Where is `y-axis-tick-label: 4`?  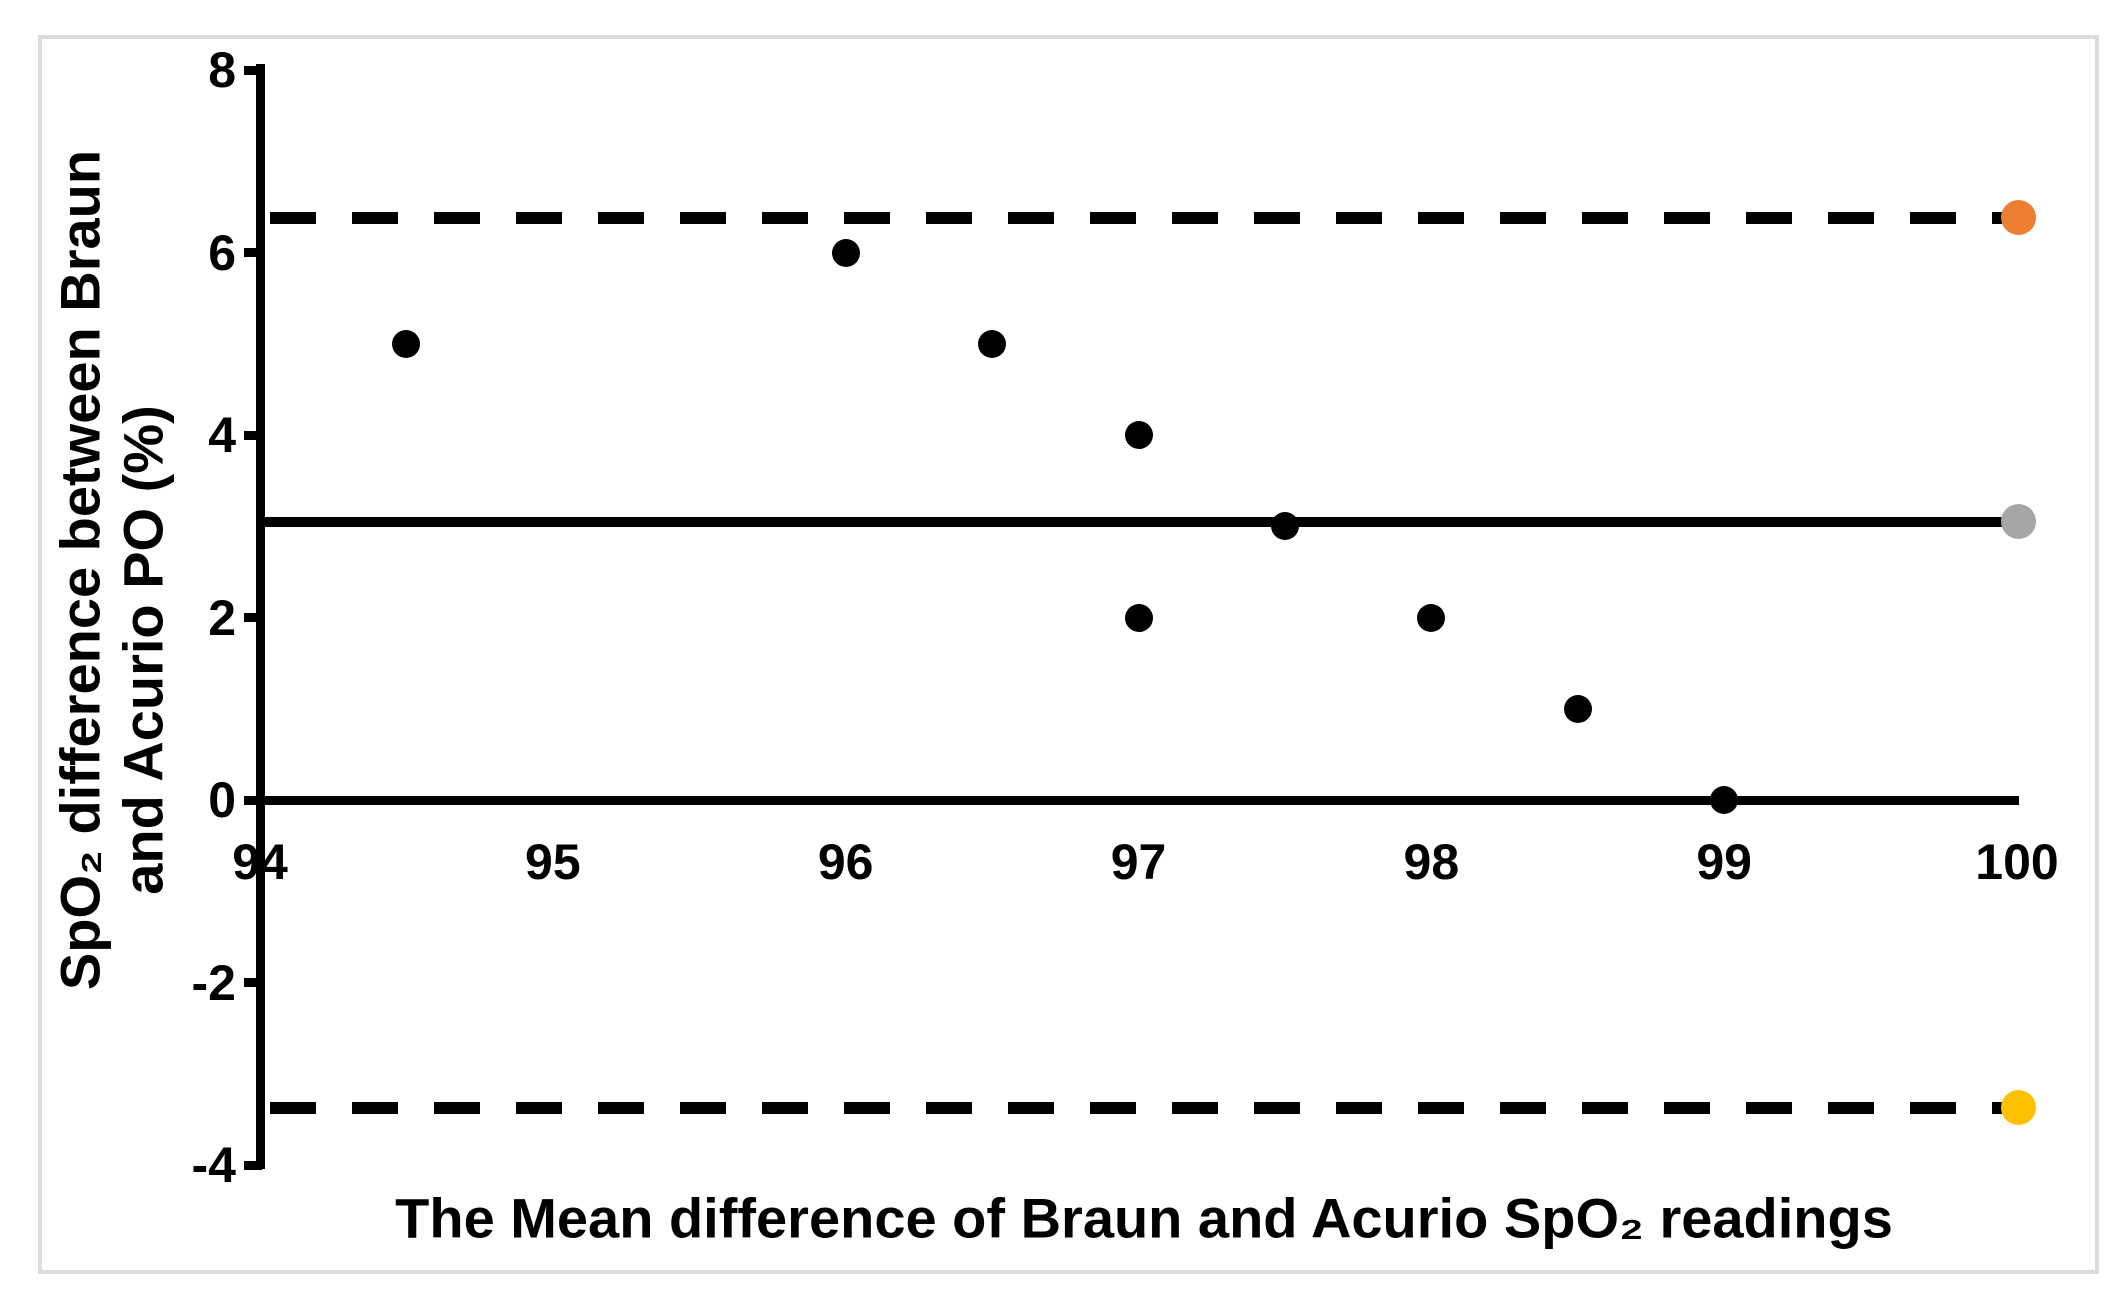
y-axis-tick-label: 4 is located at coordinates (222, 435).